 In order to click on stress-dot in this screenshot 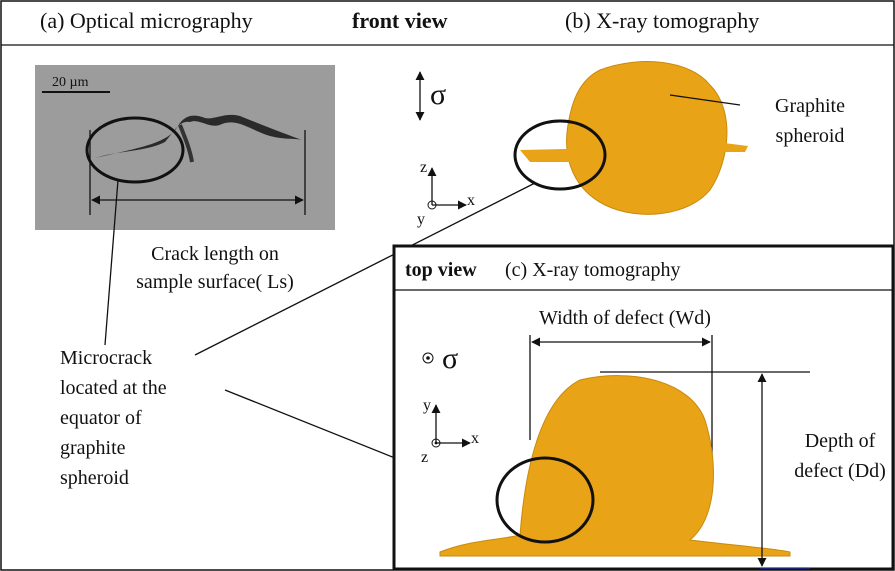, I will do `click(428, 358)`.